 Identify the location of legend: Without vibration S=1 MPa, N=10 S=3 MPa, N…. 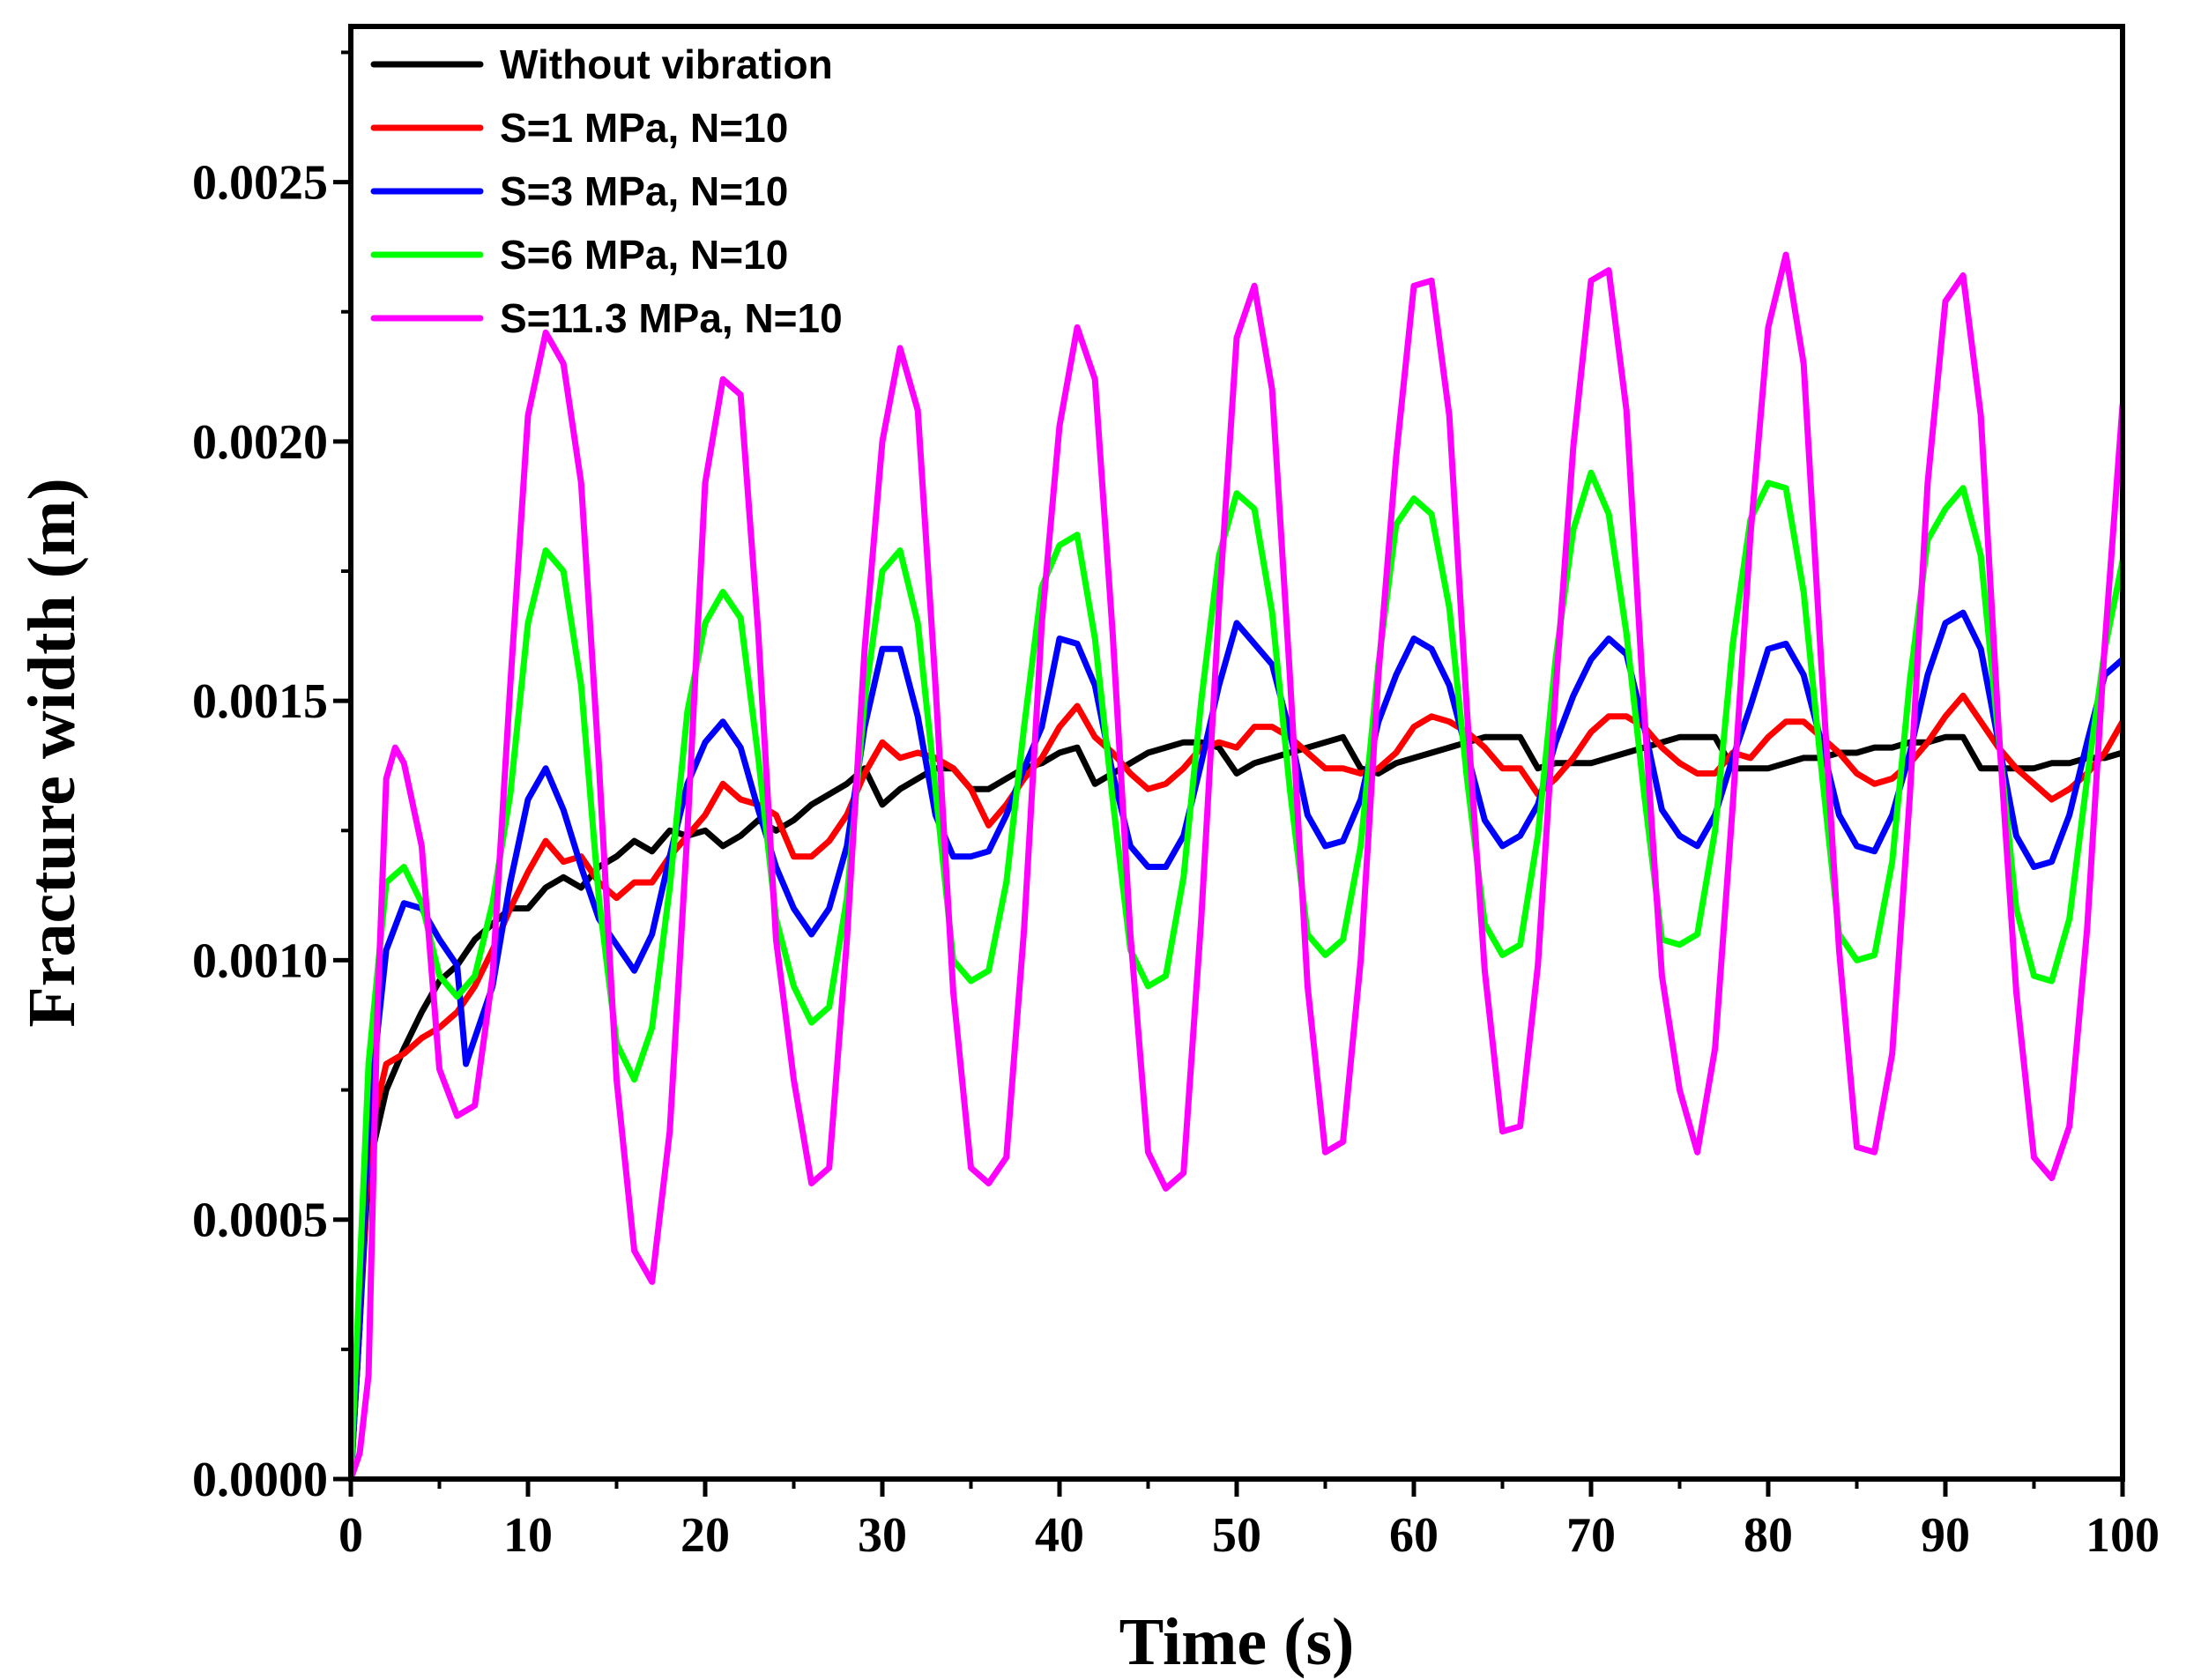
(606, 191).